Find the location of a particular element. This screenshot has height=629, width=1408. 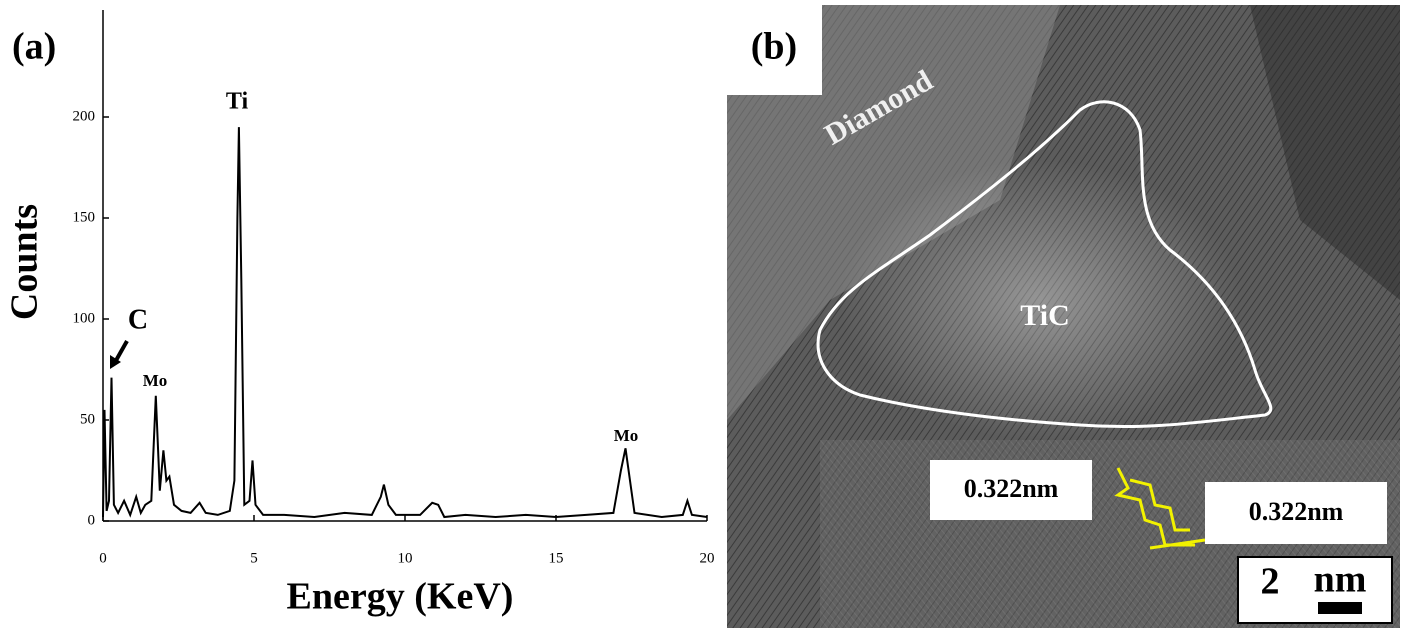

y-tick-label: 50 is located at coordinates (87, 419).